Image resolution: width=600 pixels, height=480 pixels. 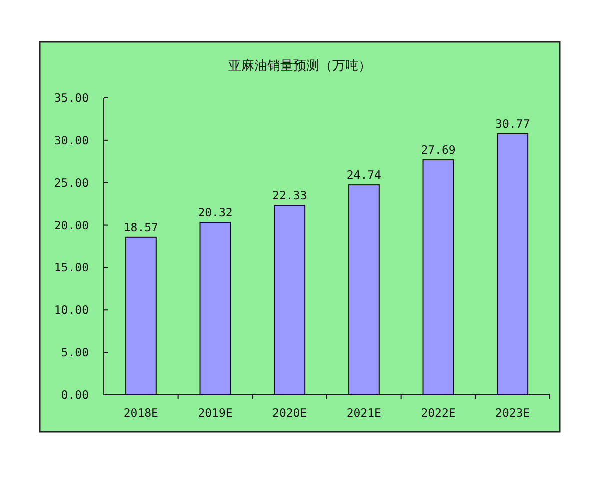 I want to click on data-label: 27.69, so click(x=438, y=150).